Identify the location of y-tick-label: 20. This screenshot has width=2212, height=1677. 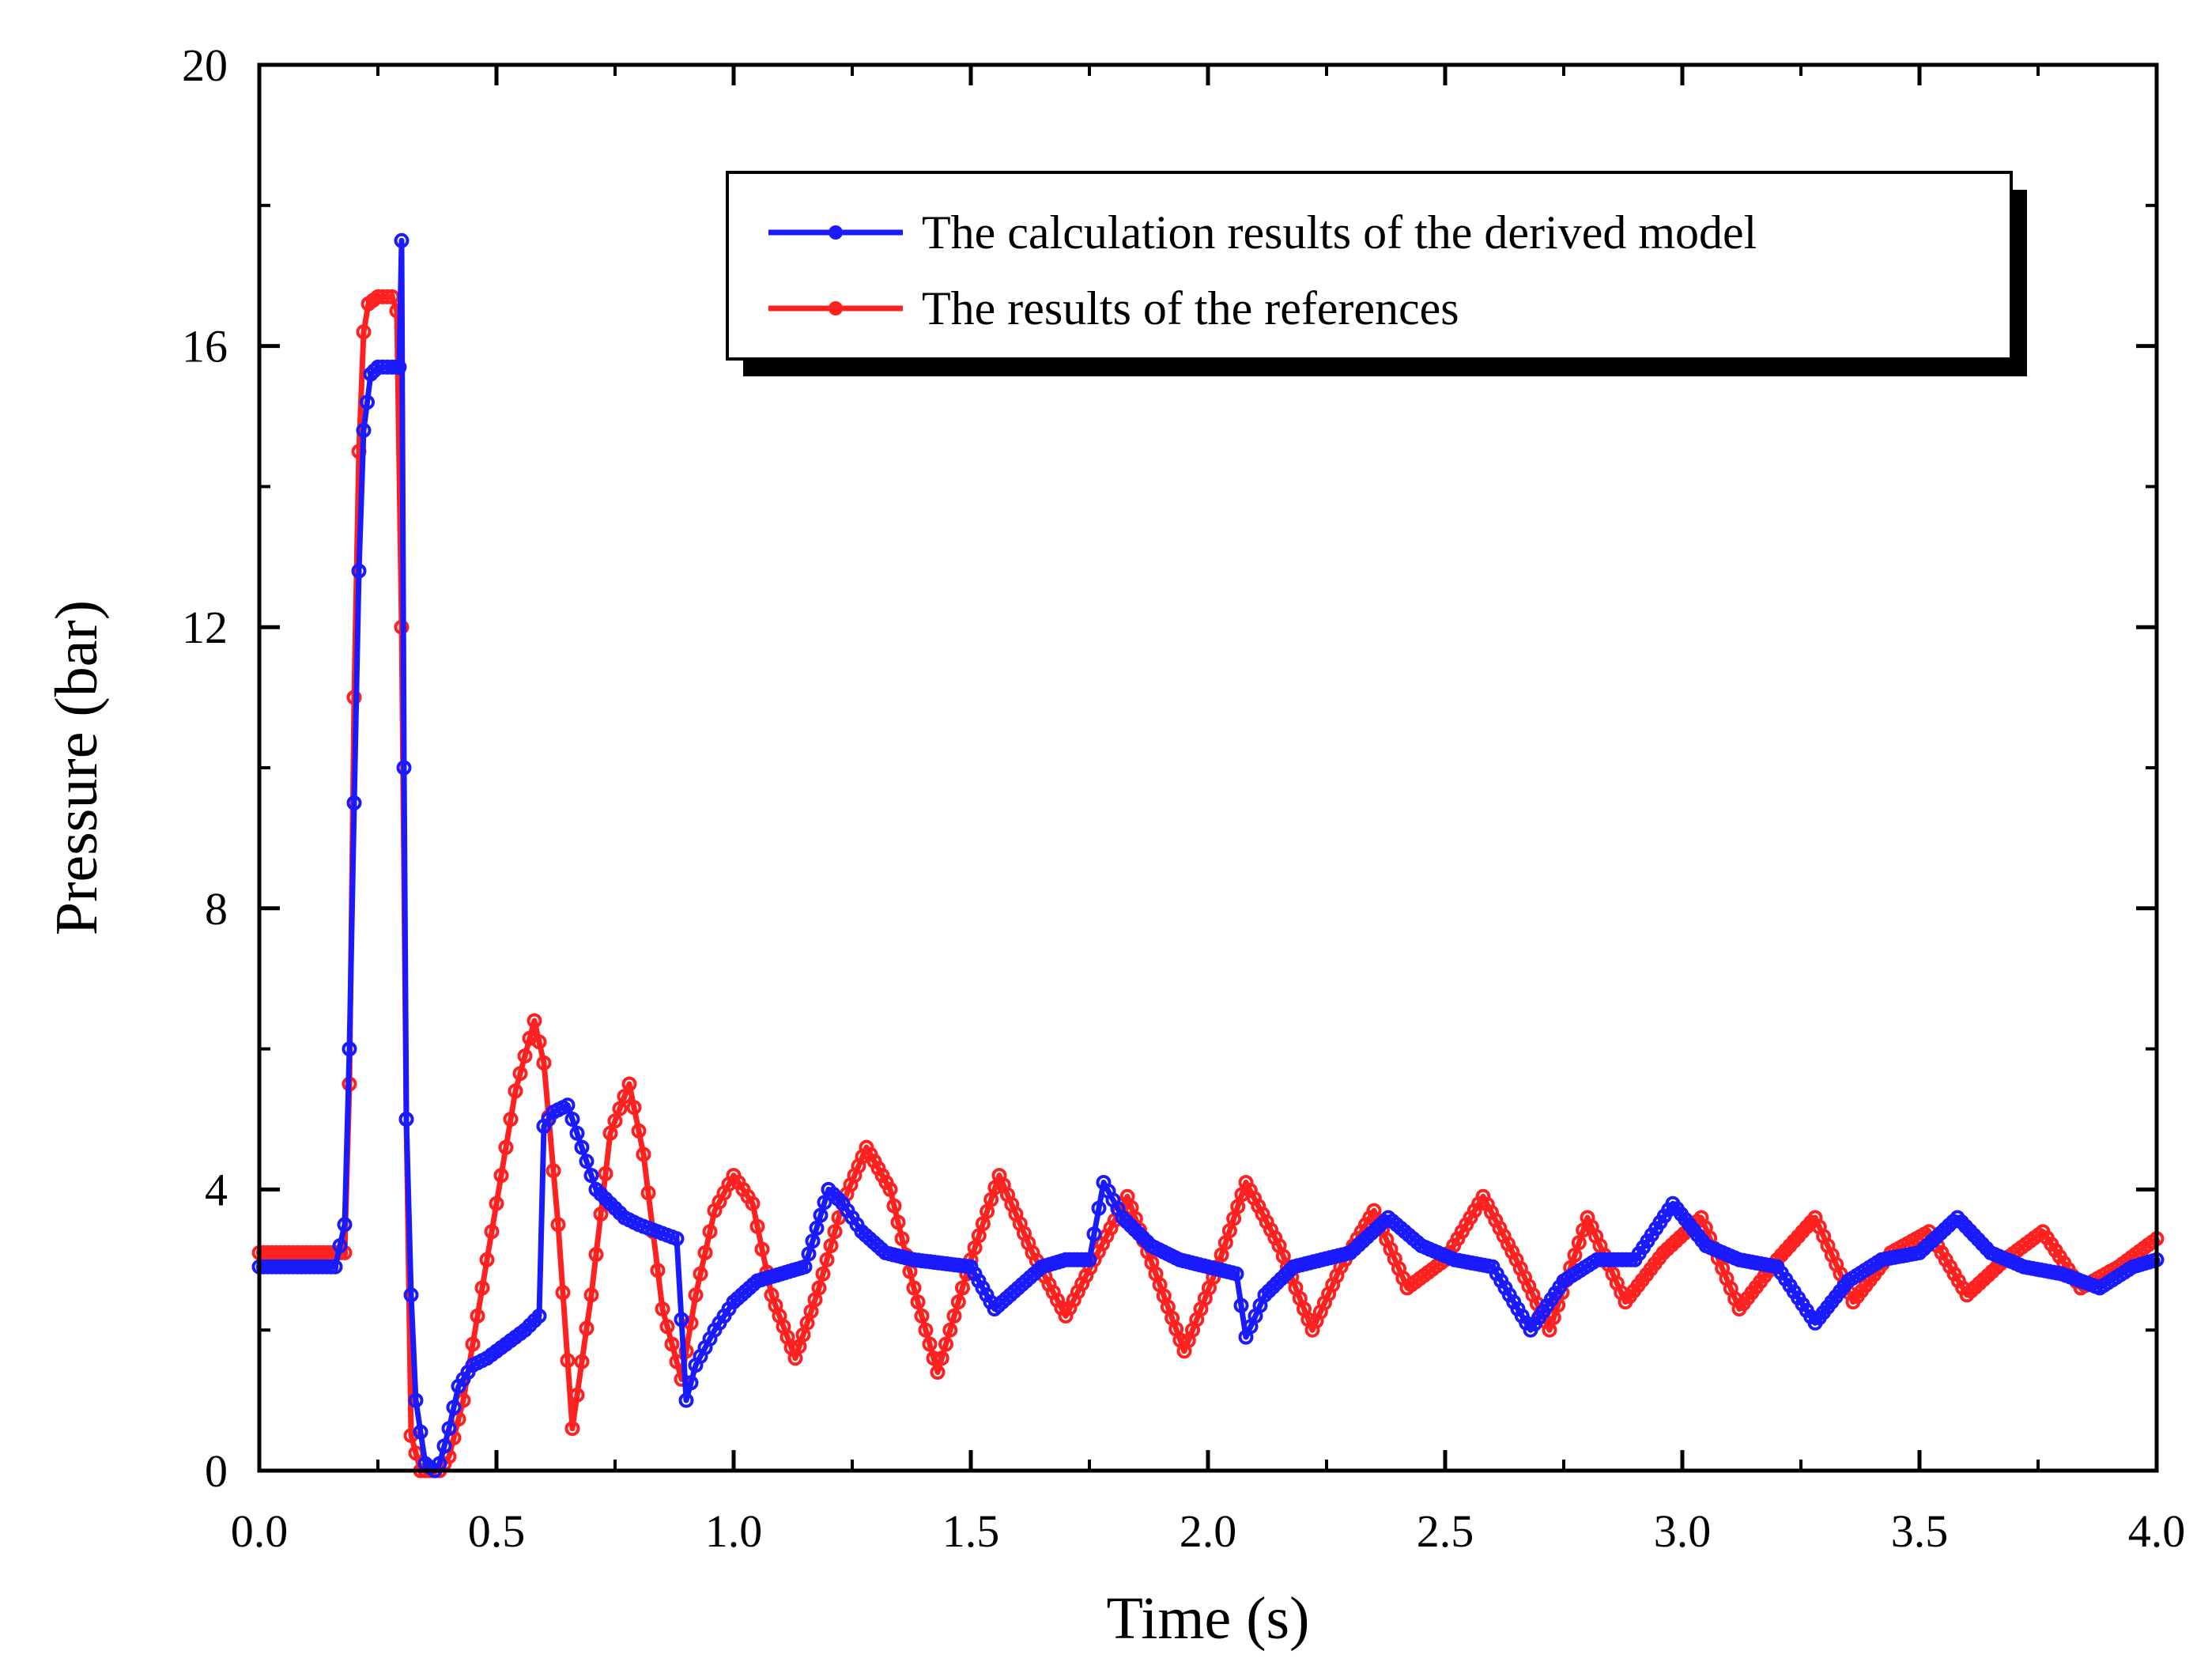
(205, 65).